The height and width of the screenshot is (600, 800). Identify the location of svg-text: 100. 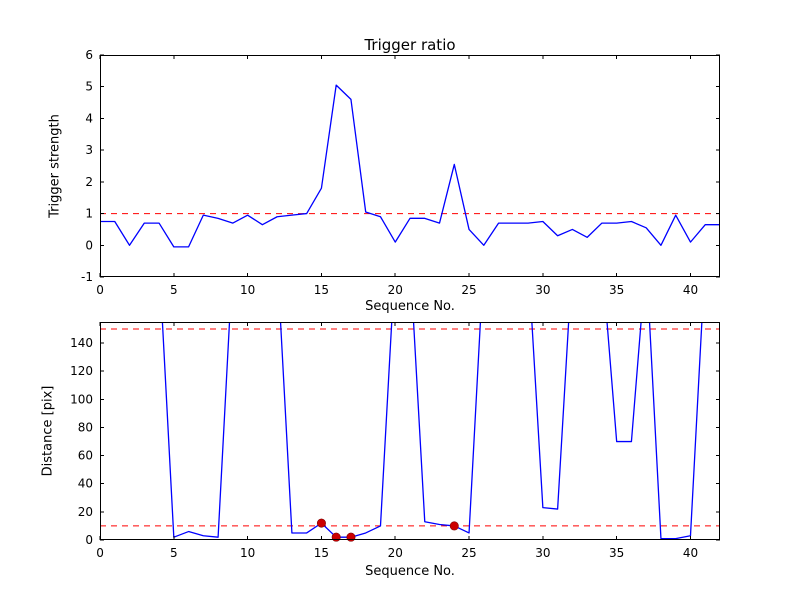
(81, 399).